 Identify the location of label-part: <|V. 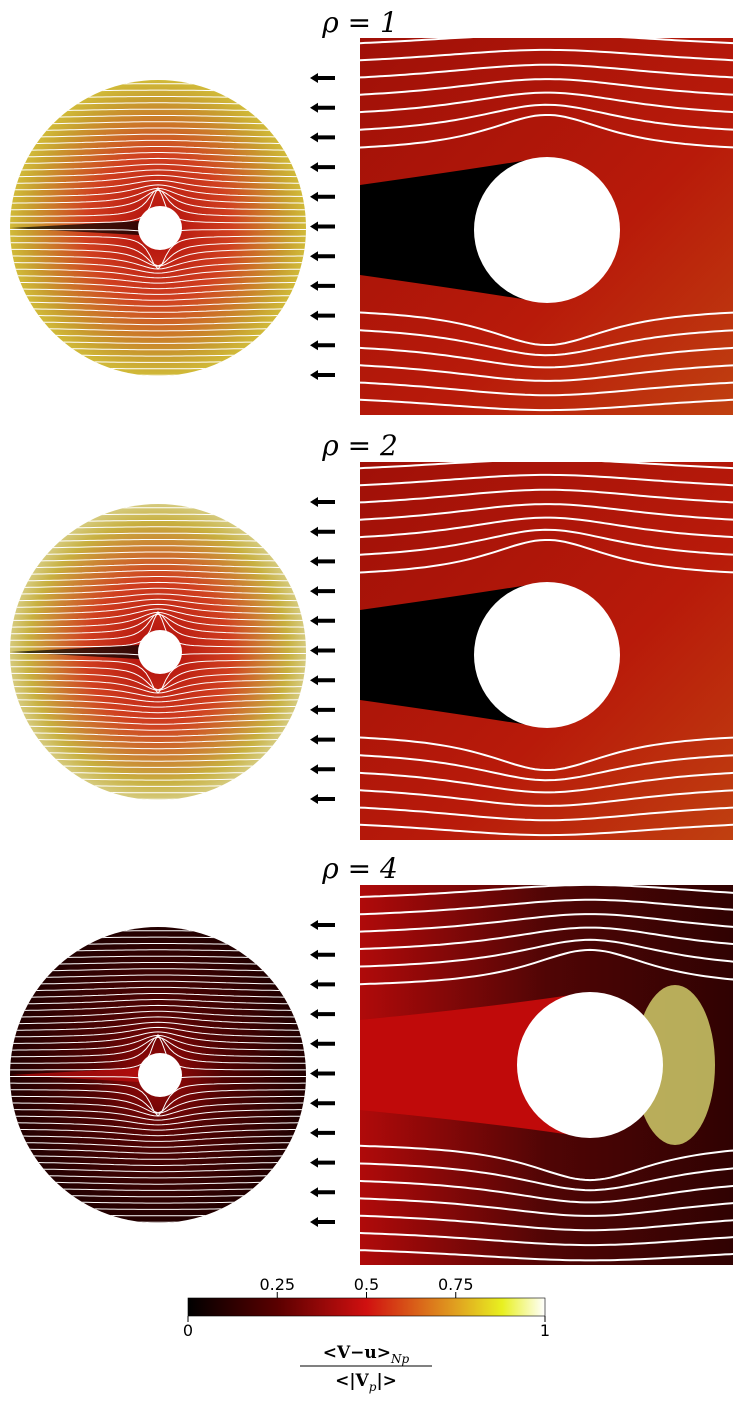
(352, 1381).